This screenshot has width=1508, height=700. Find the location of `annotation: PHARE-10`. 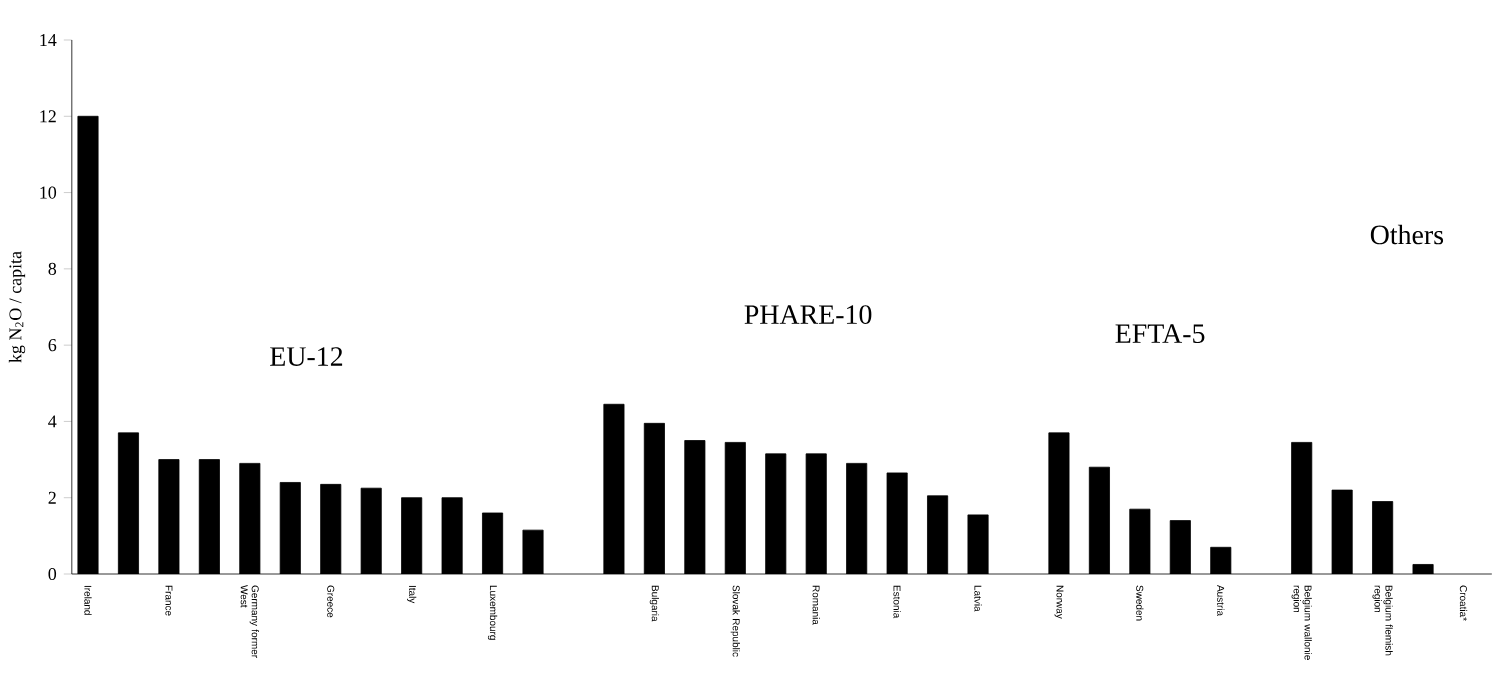

annotation: PHARE-10 is located at coordinates (808, 315).